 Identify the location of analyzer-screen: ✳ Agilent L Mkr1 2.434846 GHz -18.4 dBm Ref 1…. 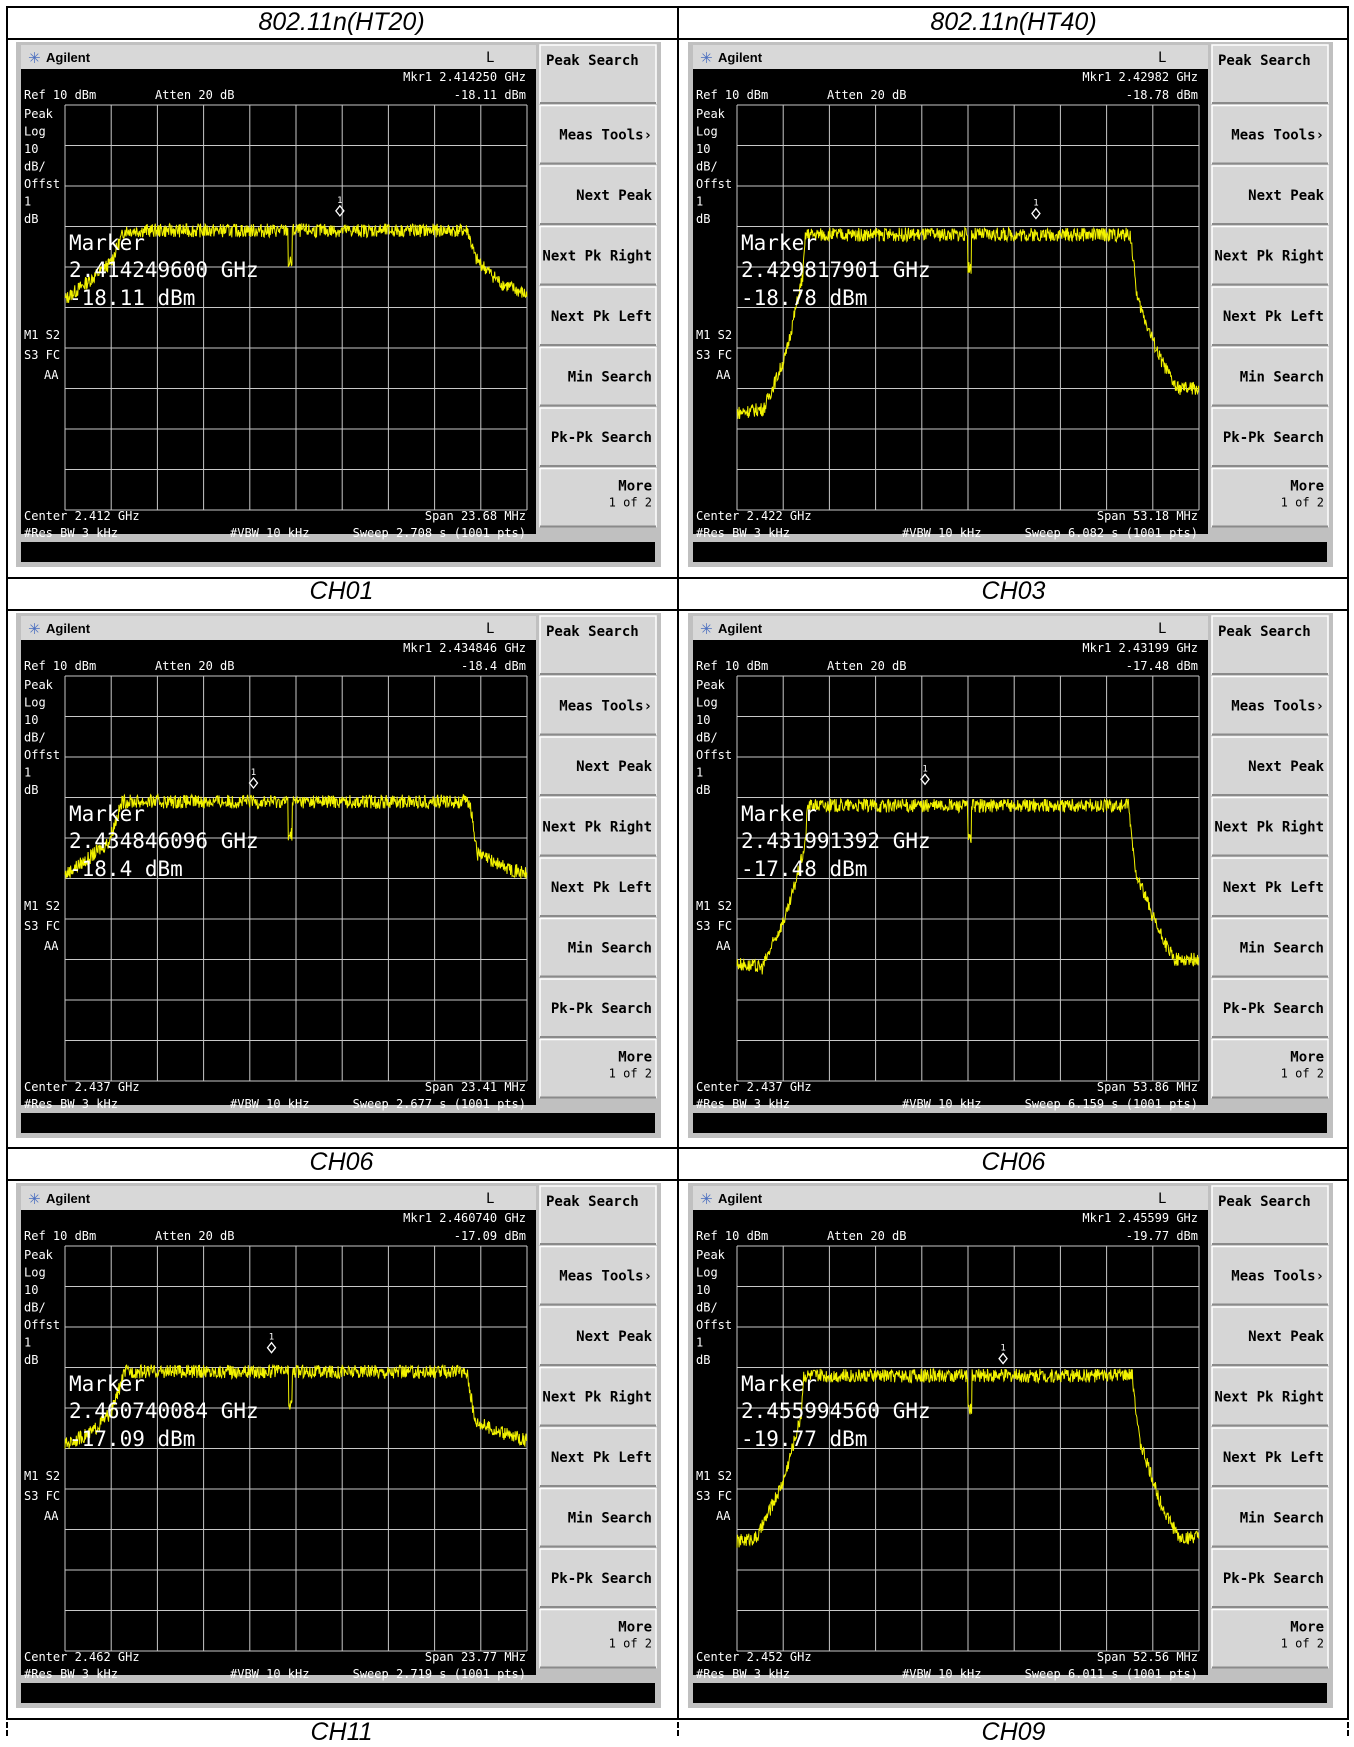
(338, 875).